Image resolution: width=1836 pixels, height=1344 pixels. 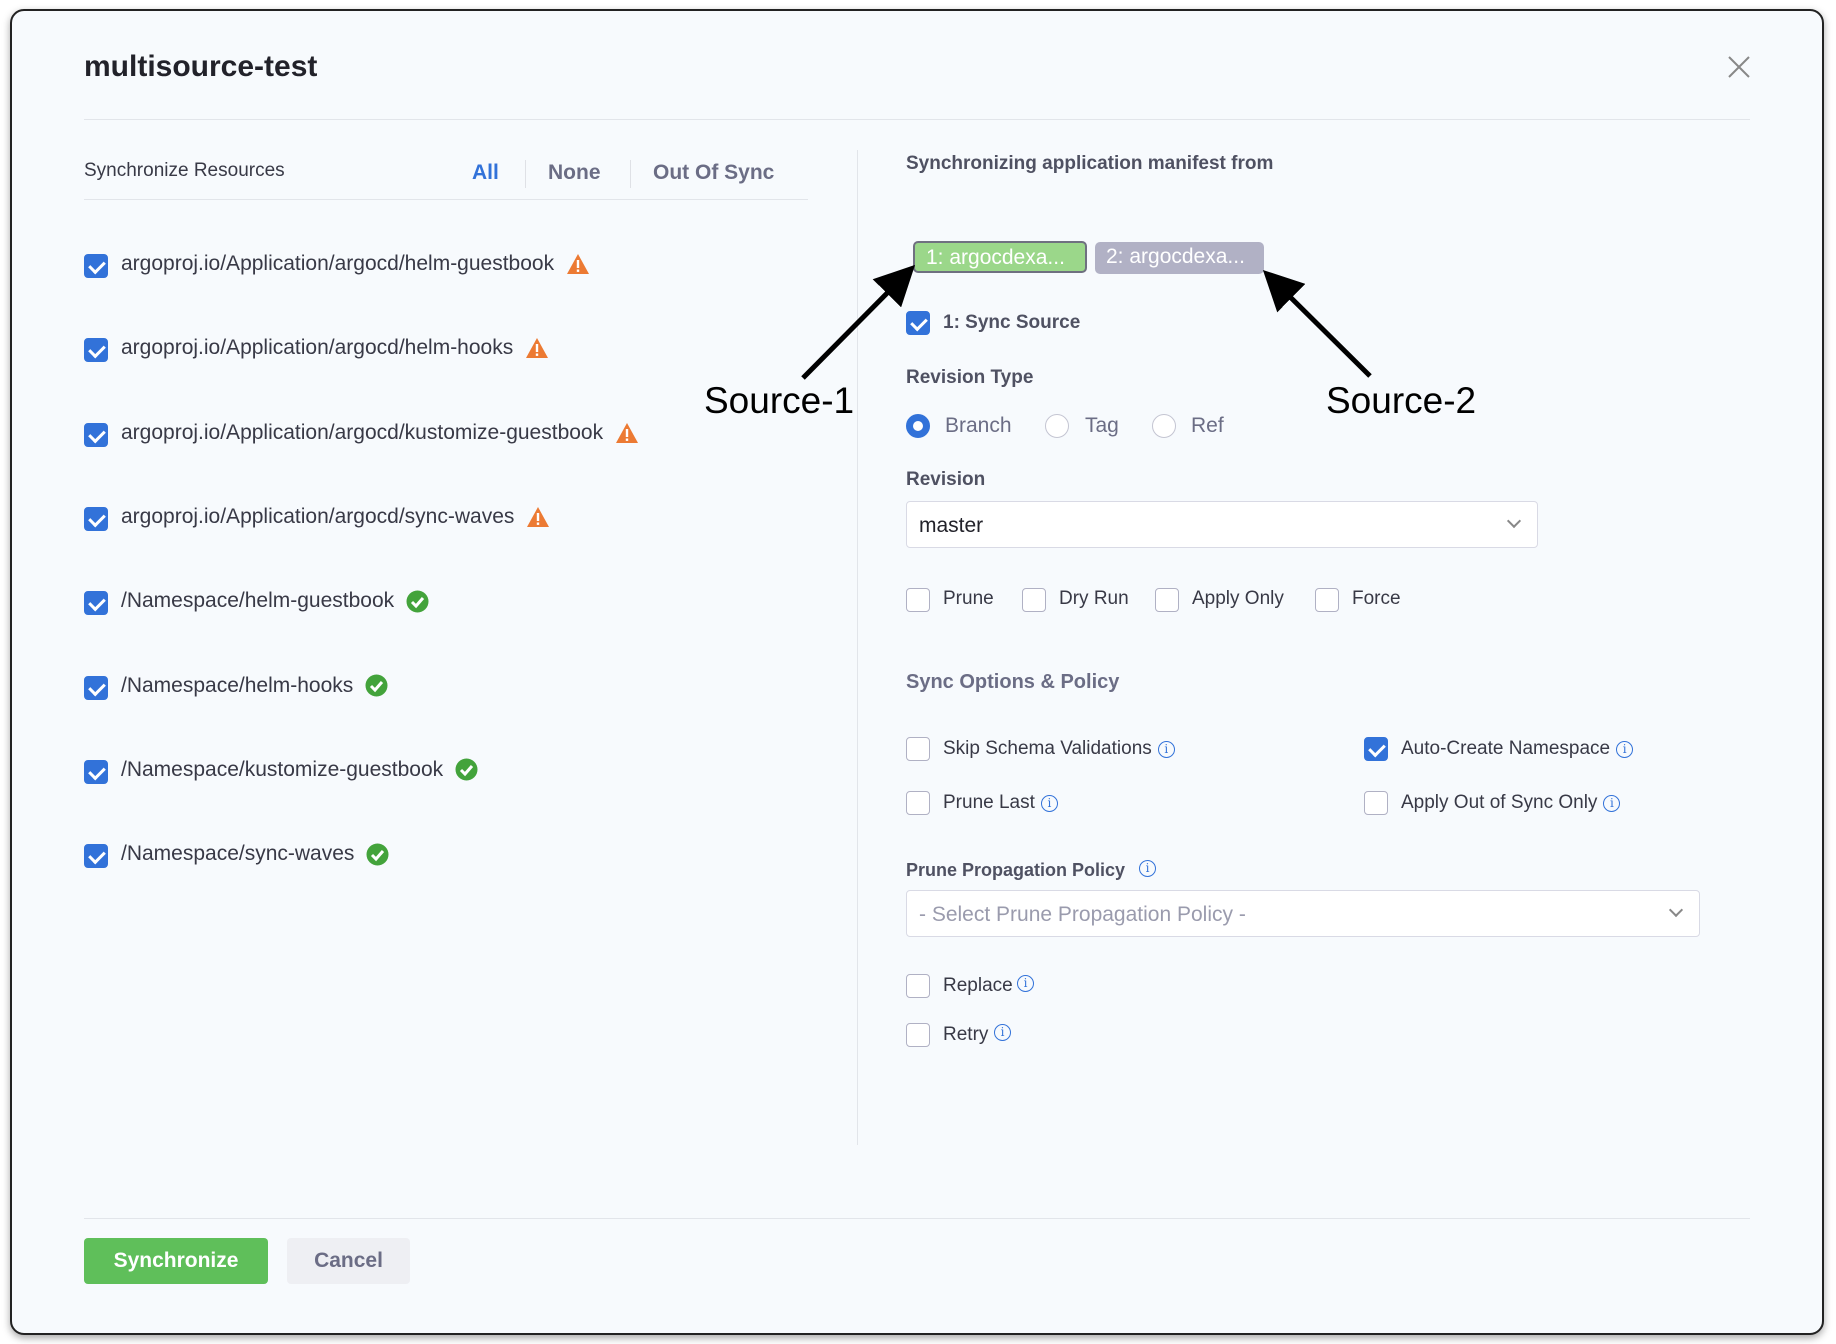 I want to click on manifest-heading: Synchronizing application manifest from, so click(x=1090, y=163).